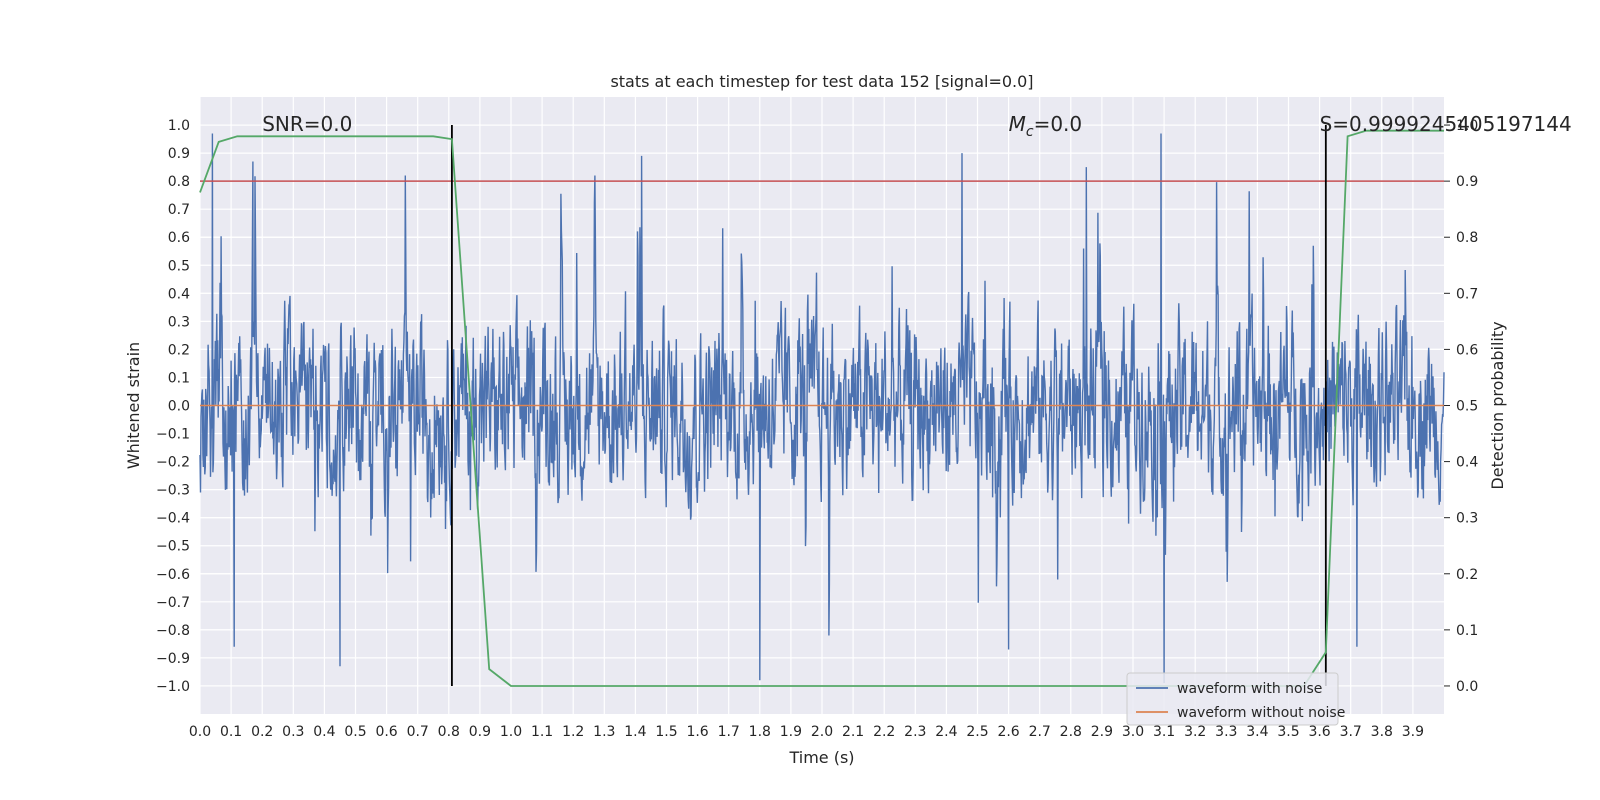 This screenshot has height=800, width=1600. What do you see at coordinates (1017, 124) in the screenshot?
I see `annotation-chirp-mass-symbol: M` at bounding box center [1017, 124].